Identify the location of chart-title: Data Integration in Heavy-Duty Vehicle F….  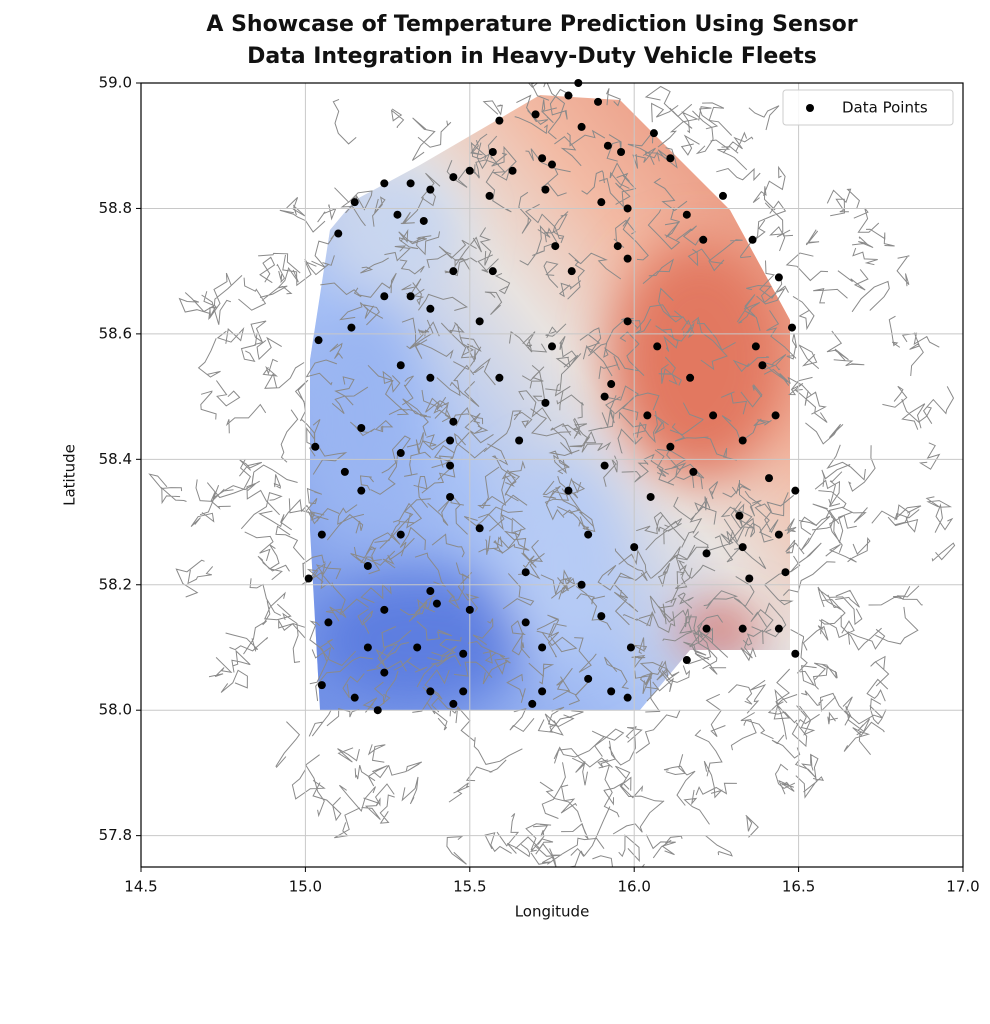
(532, 56).